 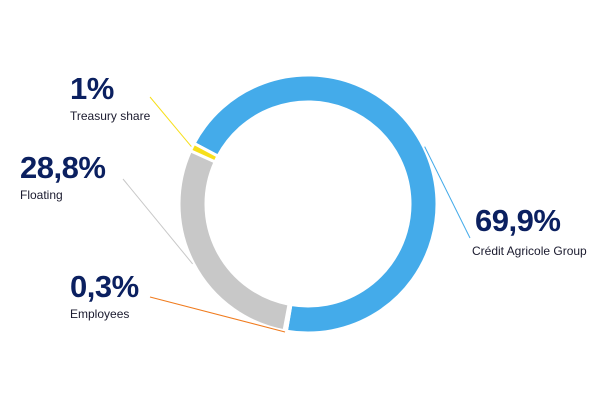 I want to click on value-label-floating: 28,8%, so click(x=63, y=167).